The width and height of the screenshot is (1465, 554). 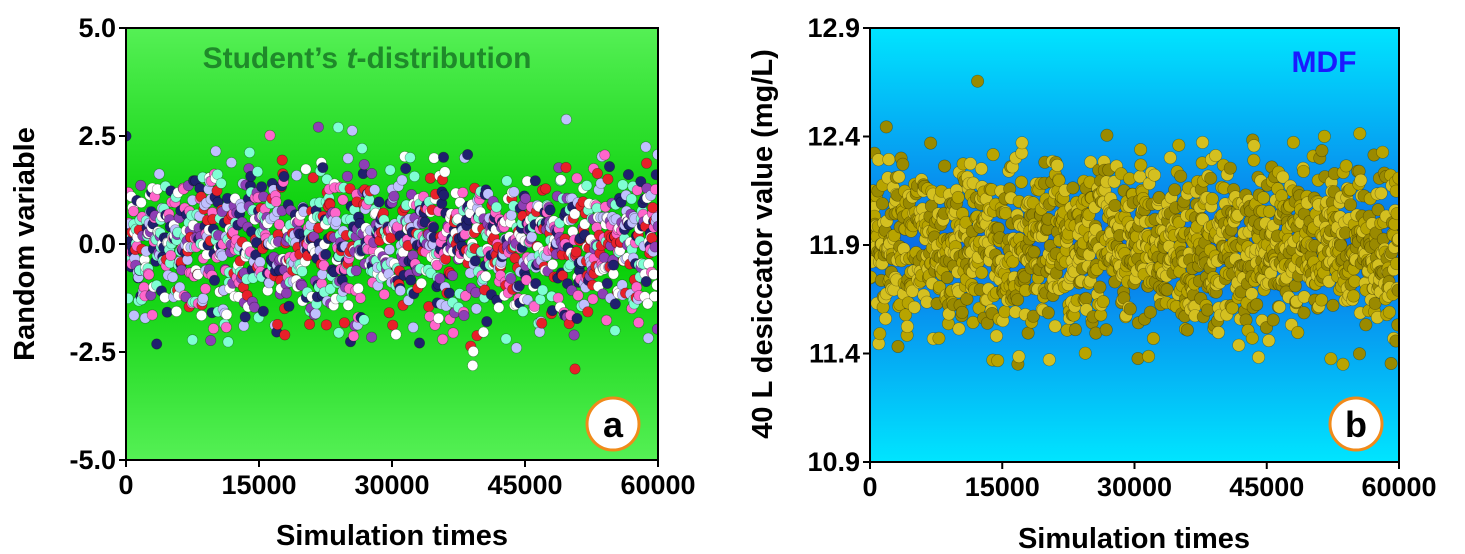 What do you see at coordinates (25, 244) in the screenshot?
I see `y-axis-label-a: Random variable` at bounding box center [25, 244].